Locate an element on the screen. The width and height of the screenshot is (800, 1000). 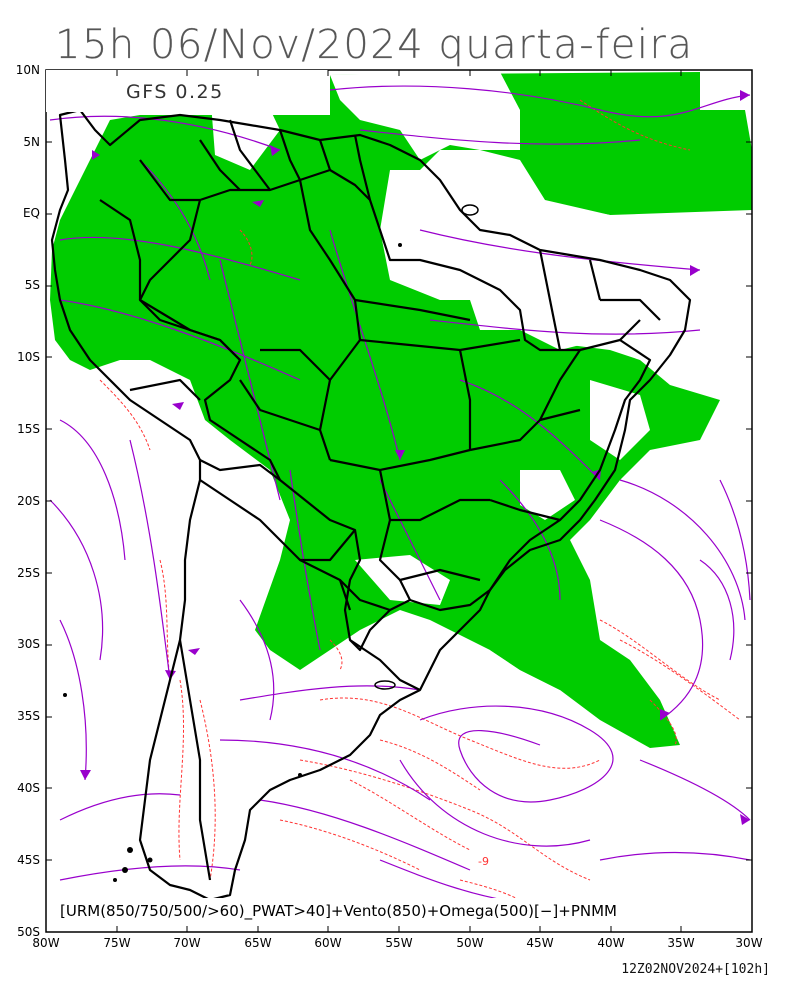
lon-tick-label: 50W is located at coordinates (469, 943).